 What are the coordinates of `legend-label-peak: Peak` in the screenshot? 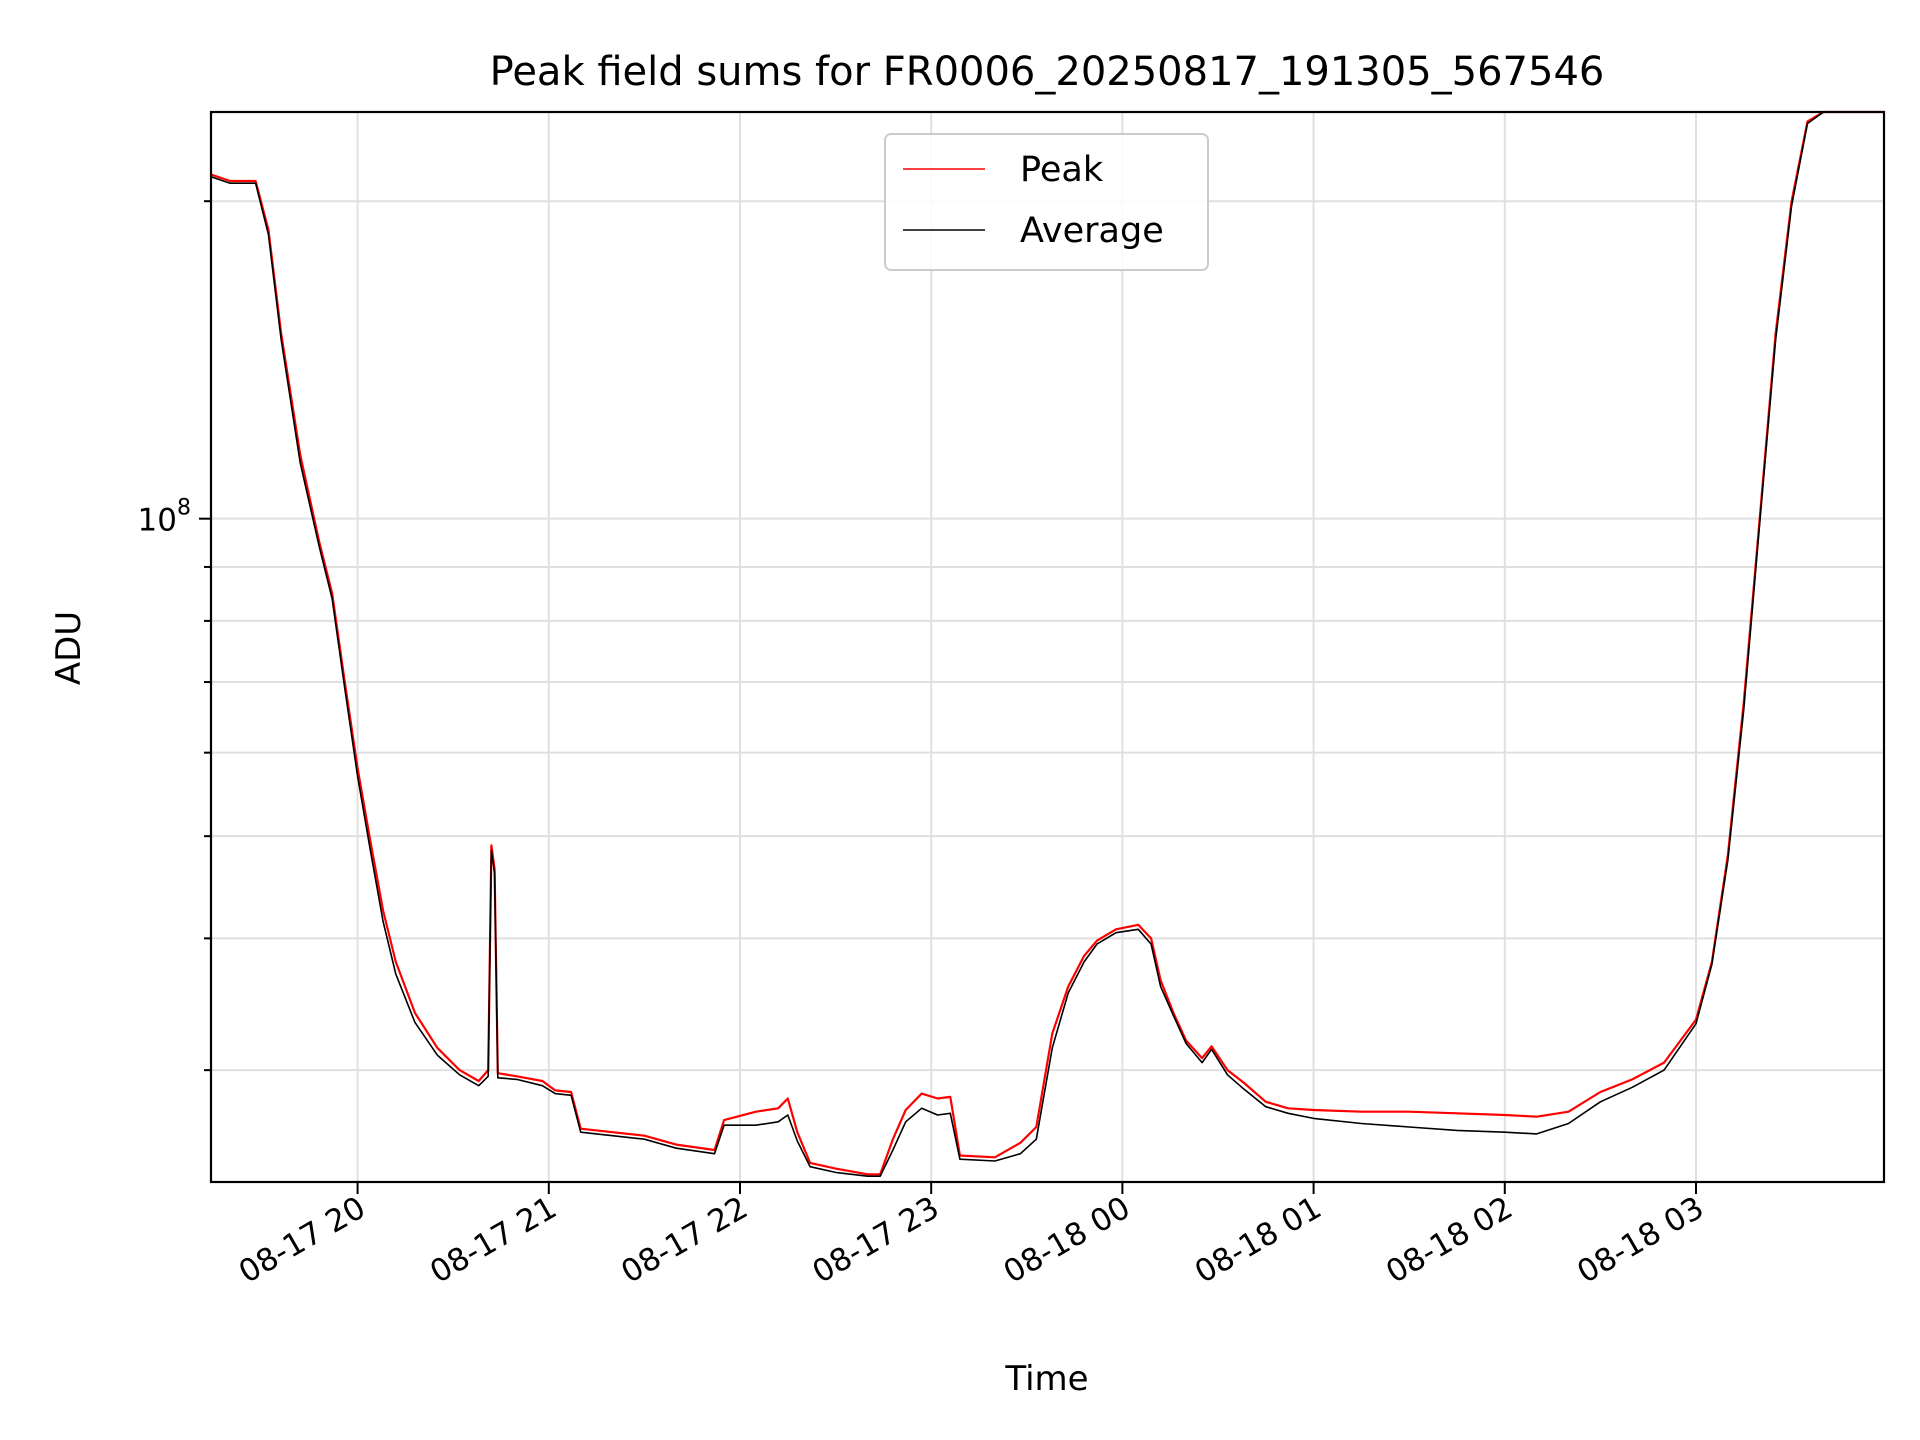 It's located at (1062, 170).